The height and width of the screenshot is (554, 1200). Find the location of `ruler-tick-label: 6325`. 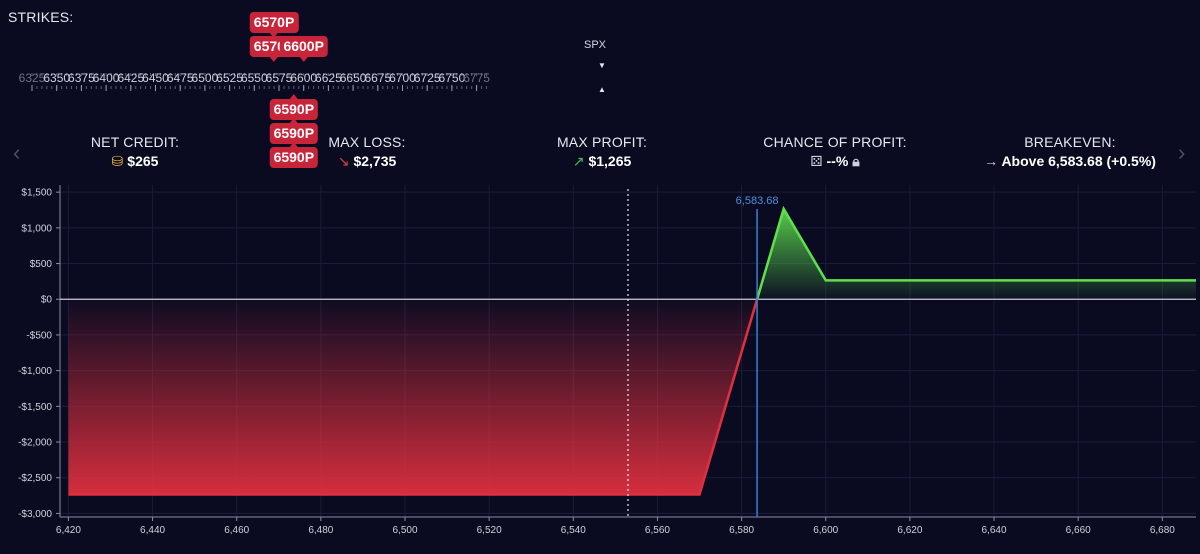

ruler-tick-label: 6325 is located at coordinates (32, 78).